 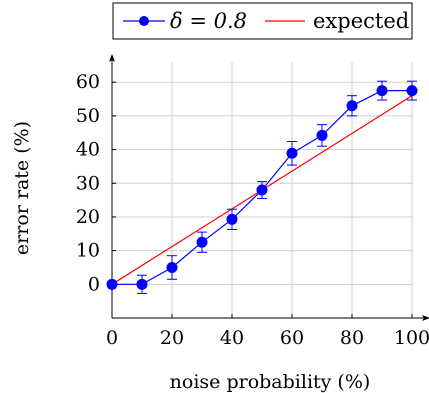 I want to click on y-tick-label: 0, so click(x=94, y=284).